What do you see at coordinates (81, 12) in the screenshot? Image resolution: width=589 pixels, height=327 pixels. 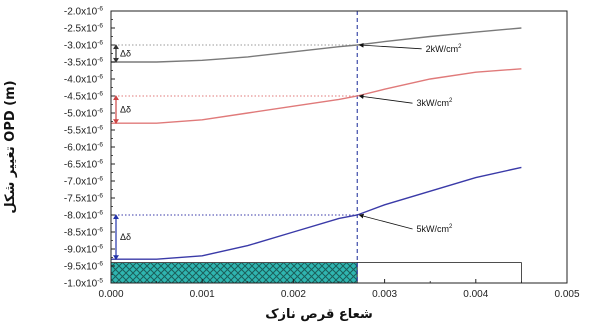 I see `y-tick-mantissa-16: -2.0x10` at bounding box center [81, 12].